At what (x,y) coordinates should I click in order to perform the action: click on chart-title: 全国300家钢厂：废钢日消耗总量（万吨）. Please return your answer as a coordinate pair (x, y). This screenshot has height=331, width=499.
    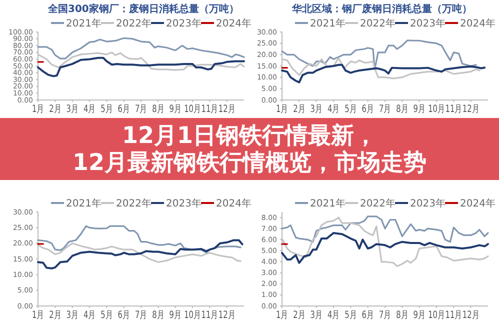
    Looking at the image, I should click on (143, 9).